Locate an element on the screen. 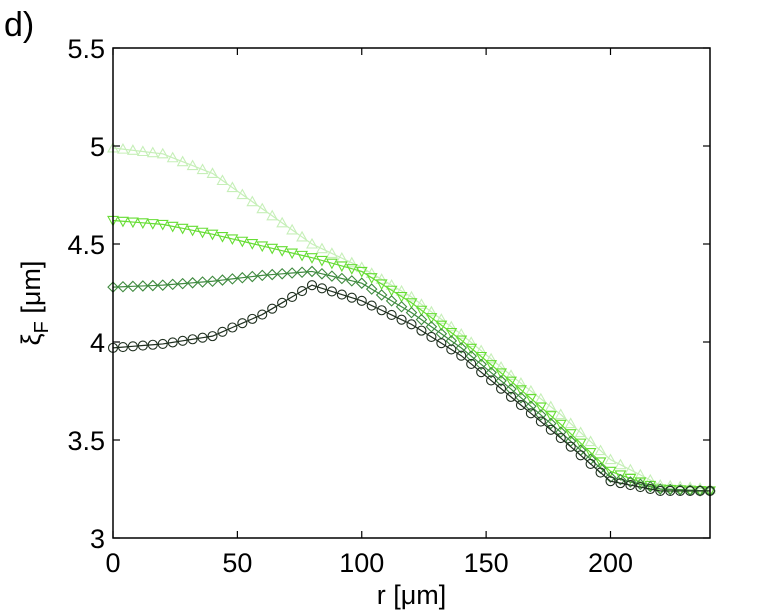 Image resolution: width=782 pixels, height=613 pixels. y-tick-label: 5.5 is located at coordinates (86, 49).